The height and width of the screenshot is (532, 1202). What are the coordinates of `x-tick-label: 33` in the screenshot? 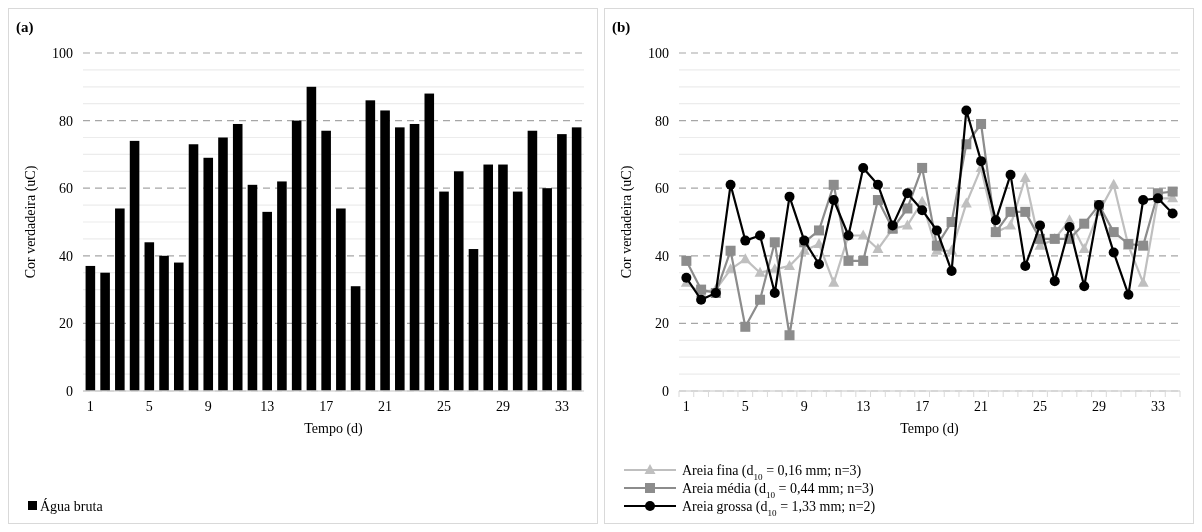 It's located at (1157, 406).